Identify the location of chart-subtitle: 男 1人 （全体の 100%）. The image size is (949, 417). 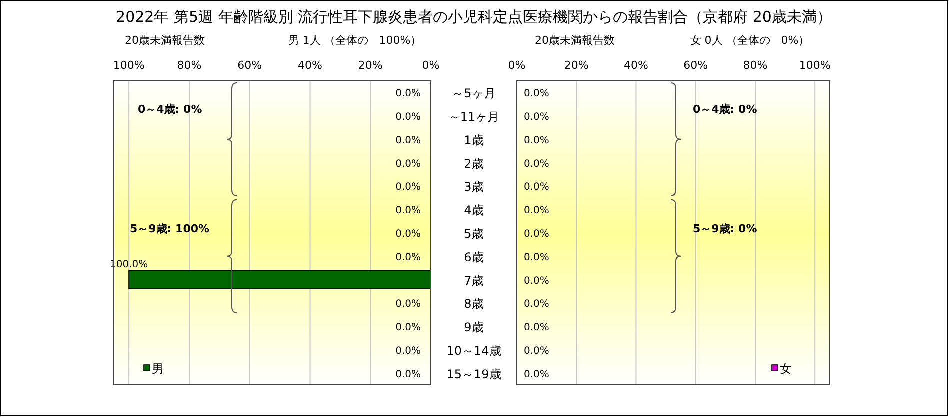
(355, 40).